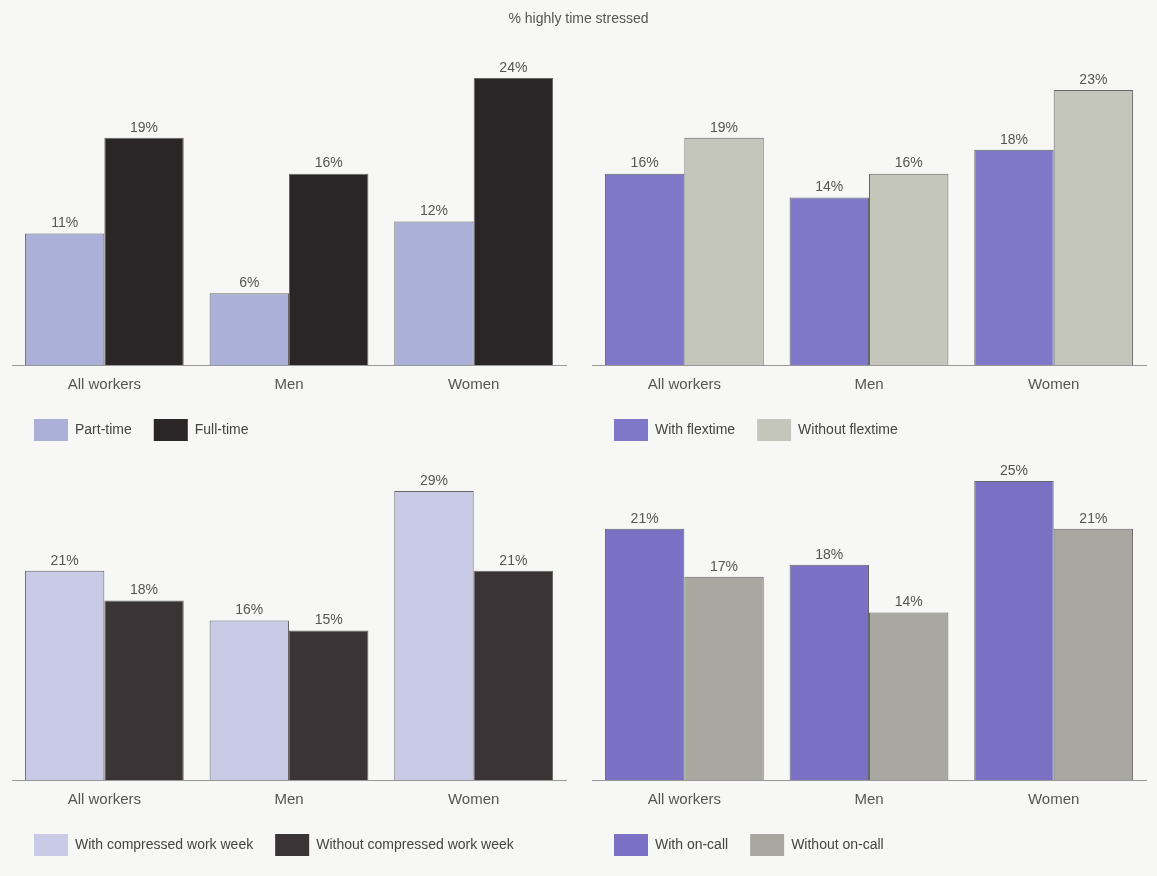 This screenshot has width=1157, height=876. Describe the element at coordinates (578, 18) in the screenshot. I see `chart-title: % highly time stressed` at that location.